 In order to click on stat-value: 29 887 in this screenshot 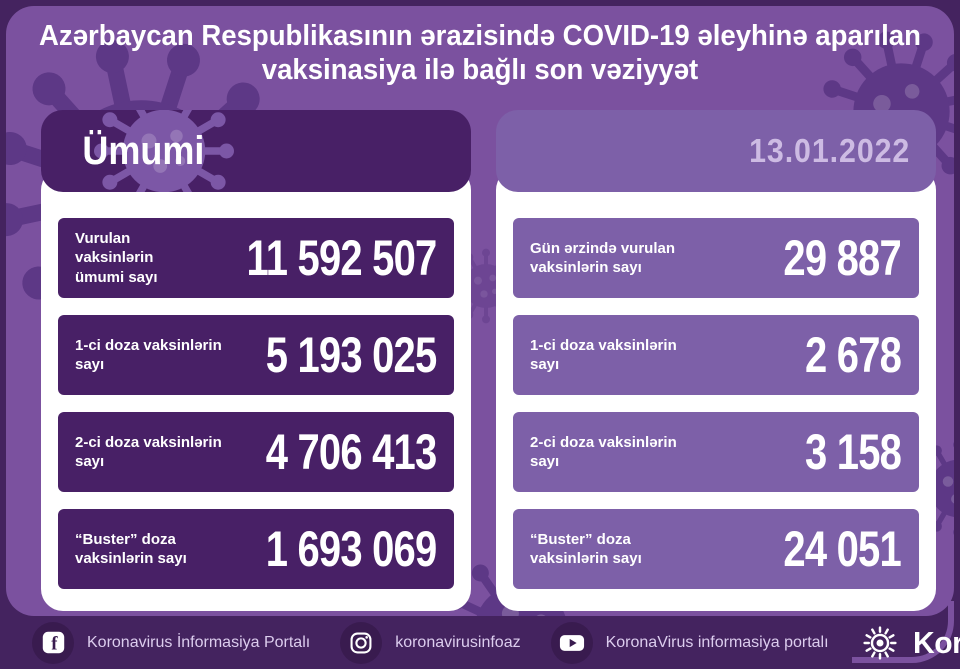, I will do `click(842, 258)`.